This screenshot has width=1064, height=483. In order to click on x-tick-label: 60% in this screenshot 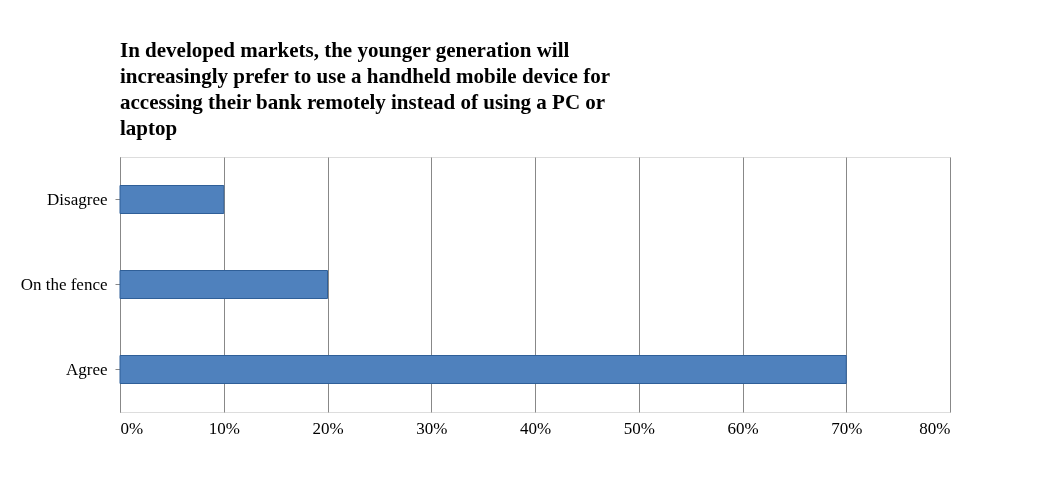, I will do `click(743, 428)`.